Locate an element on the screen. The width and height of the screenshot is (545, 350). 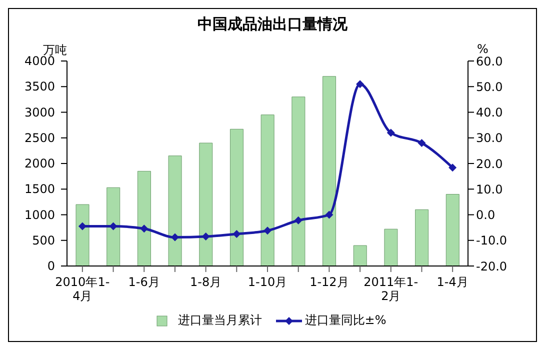
y-tick-label: 3000 is located at coordinates (39, 112).